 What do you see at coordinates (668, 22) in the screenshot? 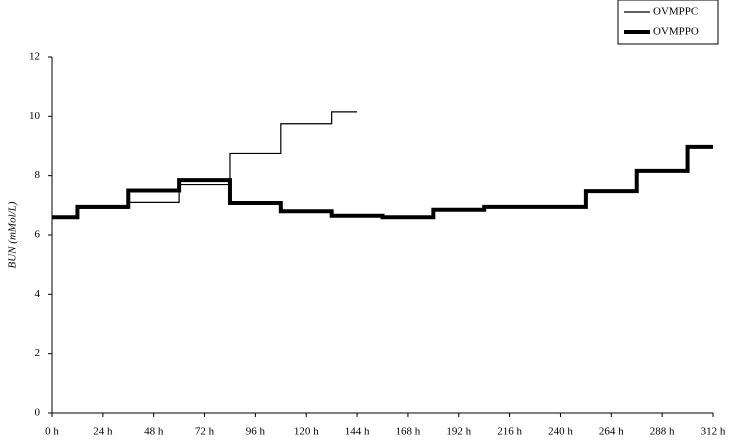
I see `legend-box` at bounding box center [668, 22].